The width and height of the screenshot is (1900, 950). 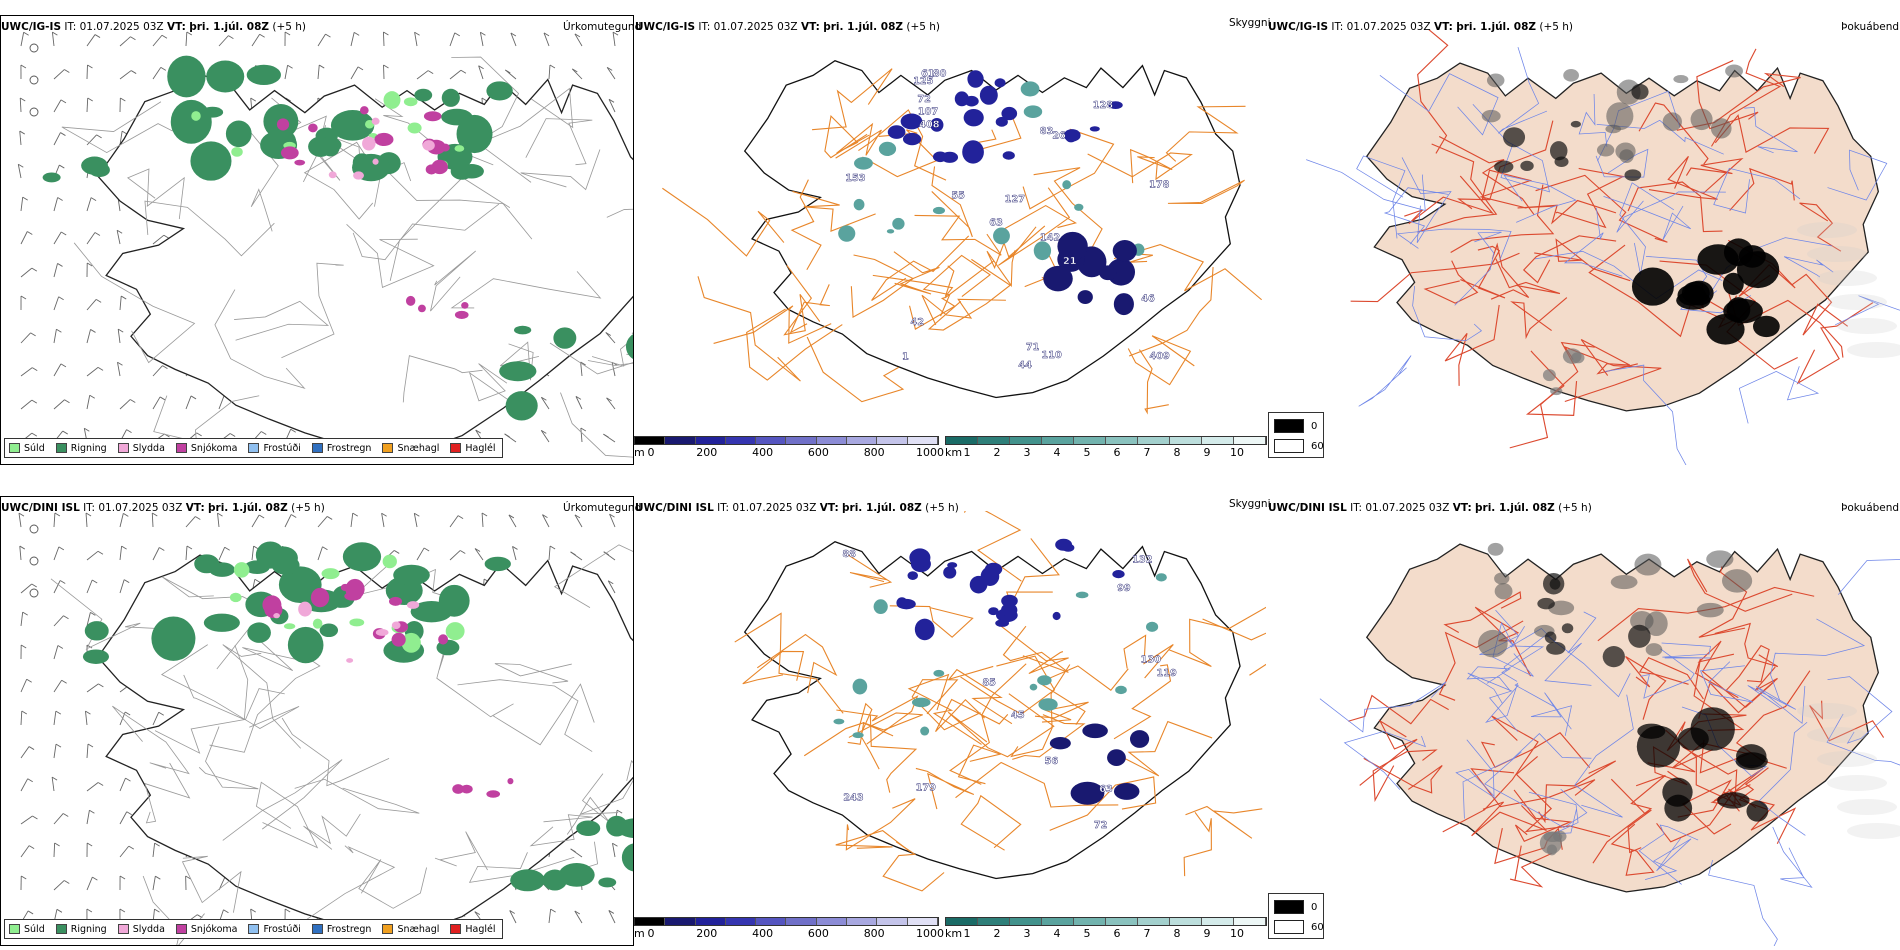 I want to click on offshore-fog, so click(x=1857, y=783).